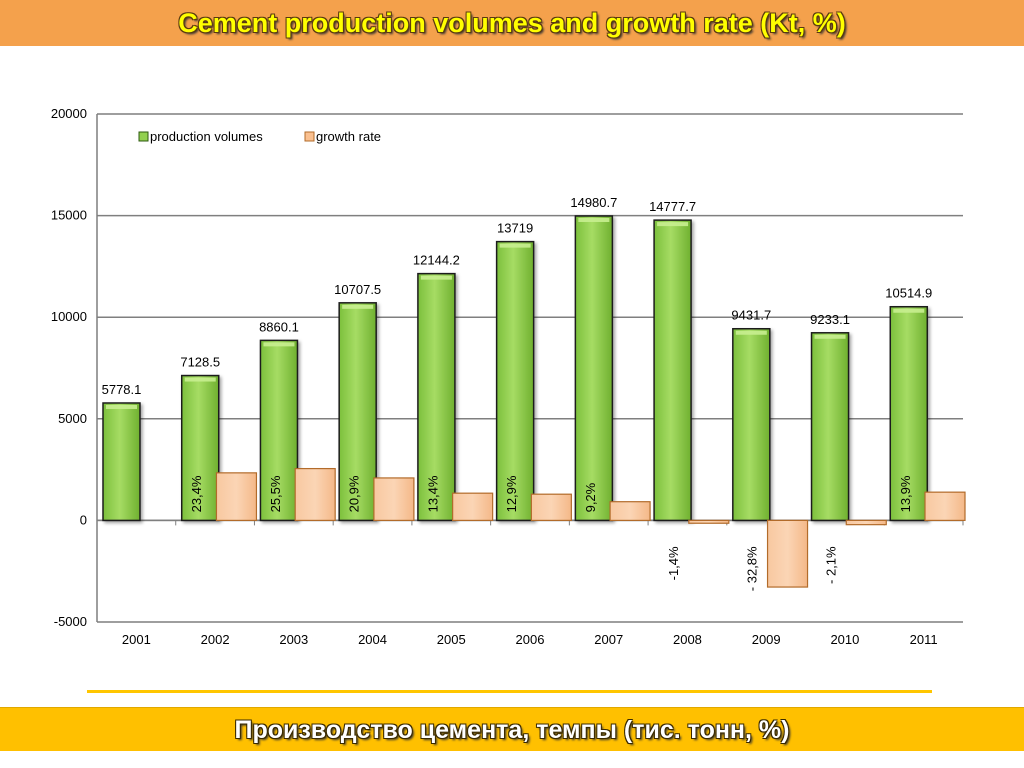 The height and width of the screenshot is (768, 1024). What do you see at coordinates (357, 289) in the screenshot?
I see `data-label-production: 10707.5` at bounding box center [357, 289].